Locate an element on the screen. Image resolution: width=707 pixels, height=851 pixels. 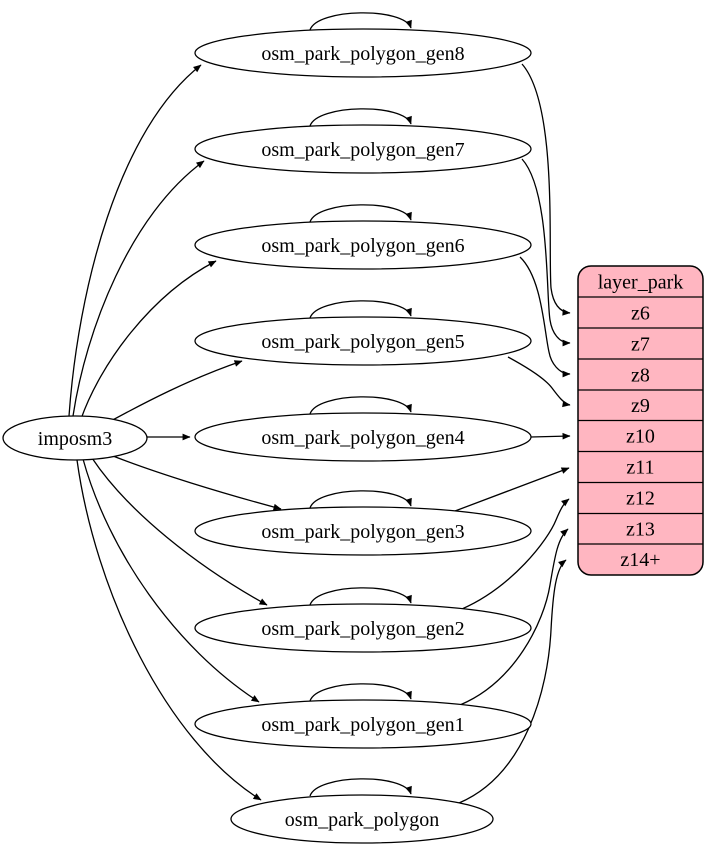
self-loop-gen3 is located at coordinates (360, 499).